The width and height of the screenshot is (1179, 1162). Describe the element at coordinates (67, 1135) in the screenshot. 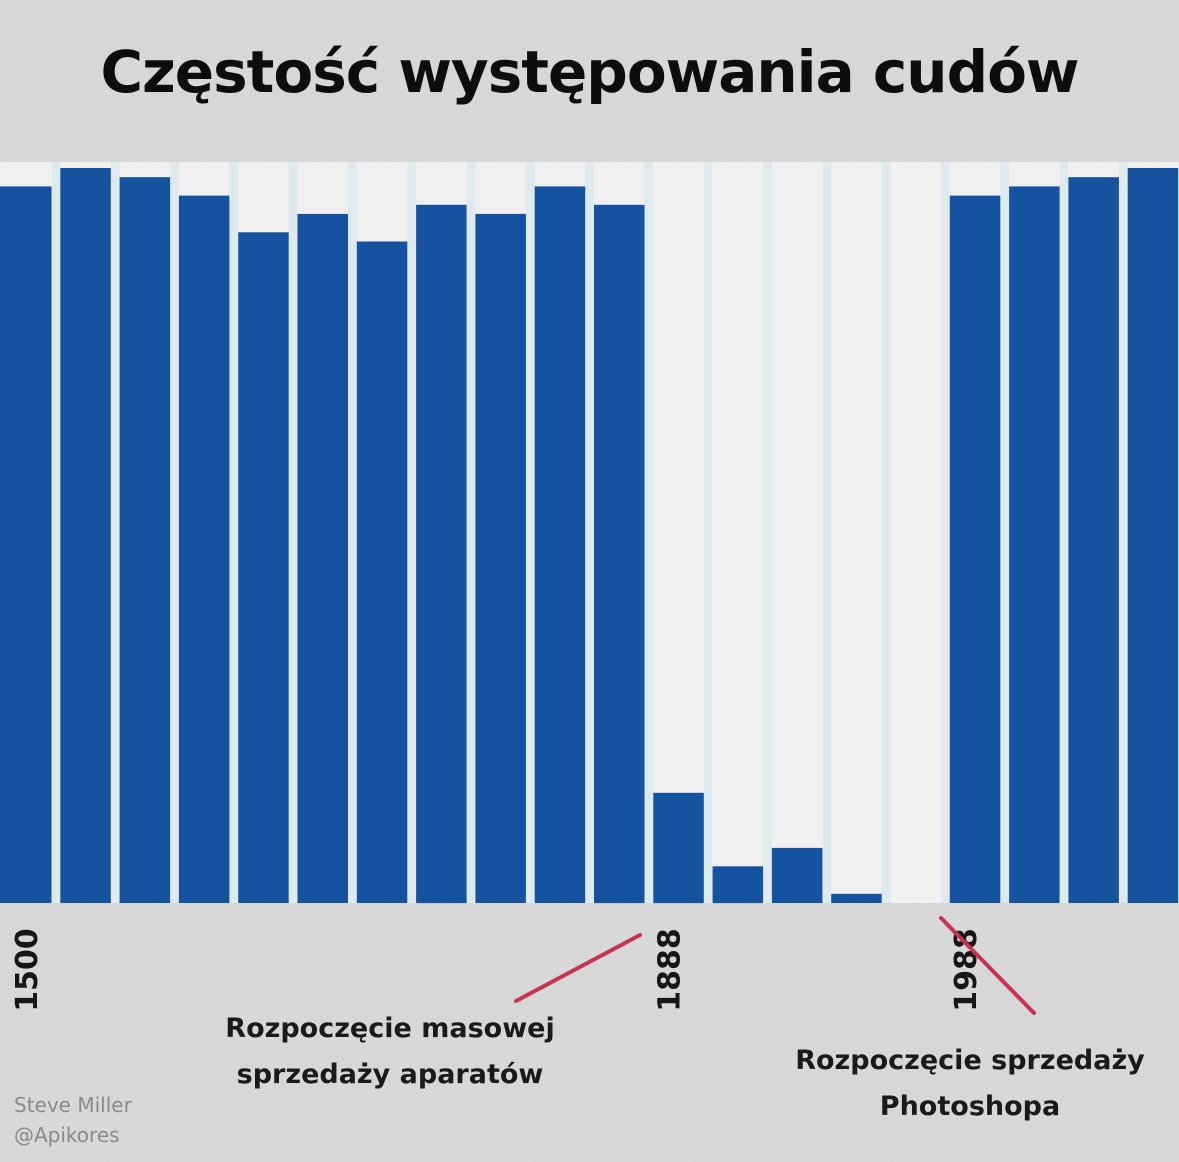

I see `credit-handle: @Apikores` at that location.